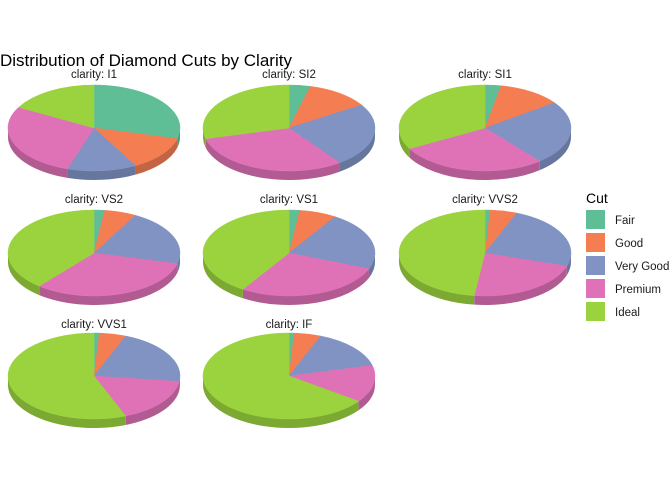  Describe the element at coordinates (94, 75) in the screenshot. I see `facet-label: clarity: I1` at that location.